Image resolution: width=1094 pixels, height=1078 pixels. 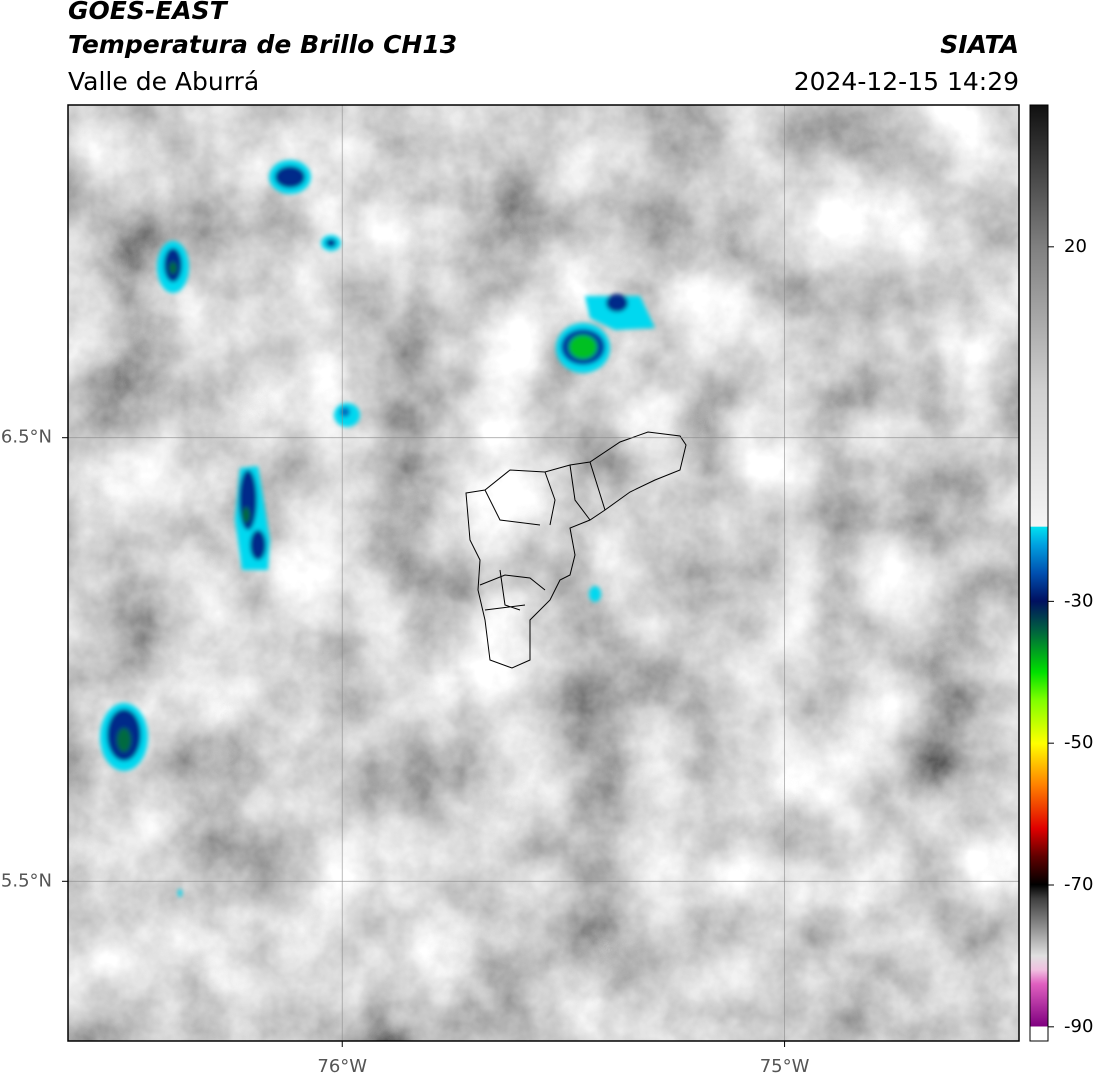 I want to click on datetime: 2024-12-15 14:29, so click(x=906, y=81).